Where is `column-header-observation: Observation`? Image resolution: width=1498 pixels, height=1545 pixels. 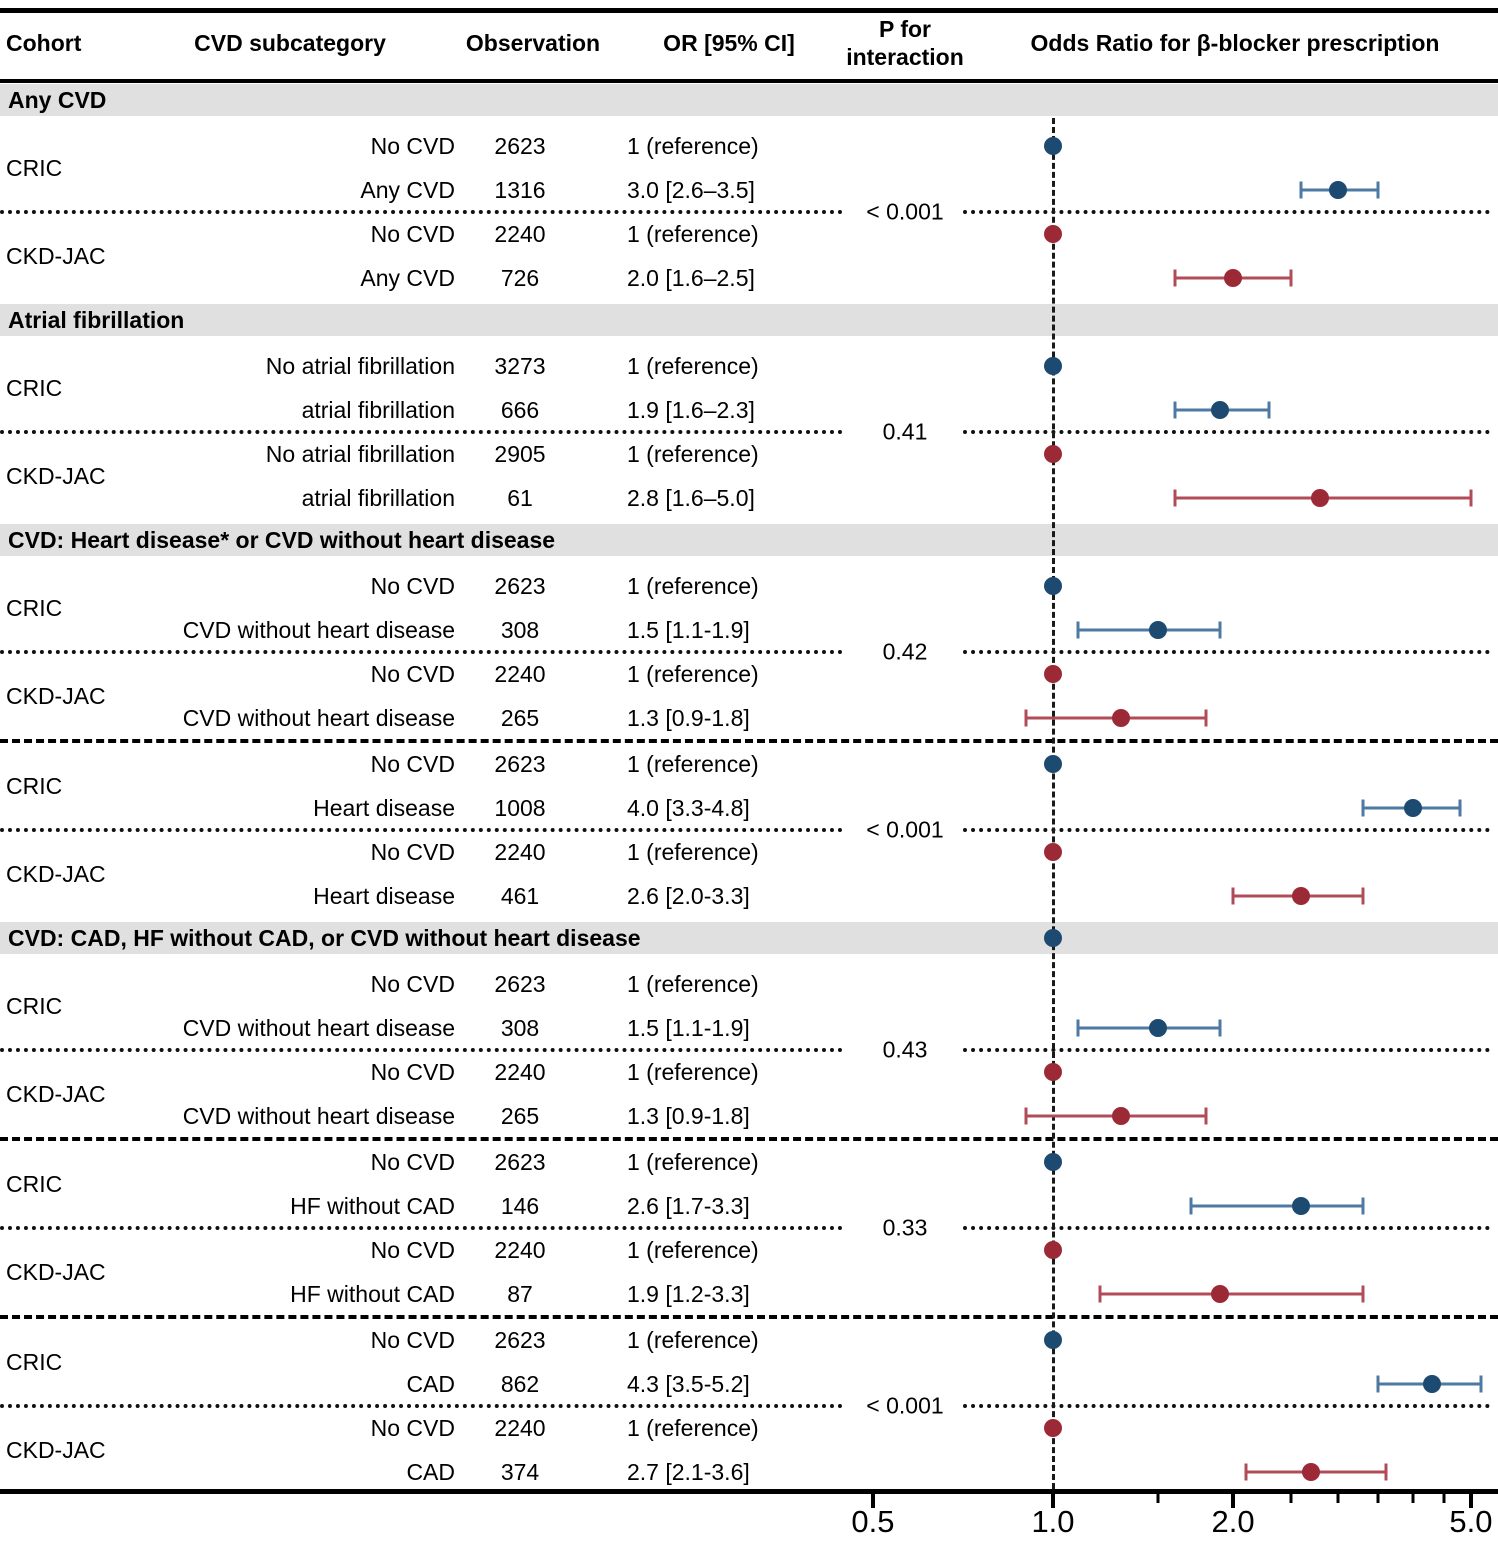
column-header-observation: Observation is located at coordinates (533, 43).